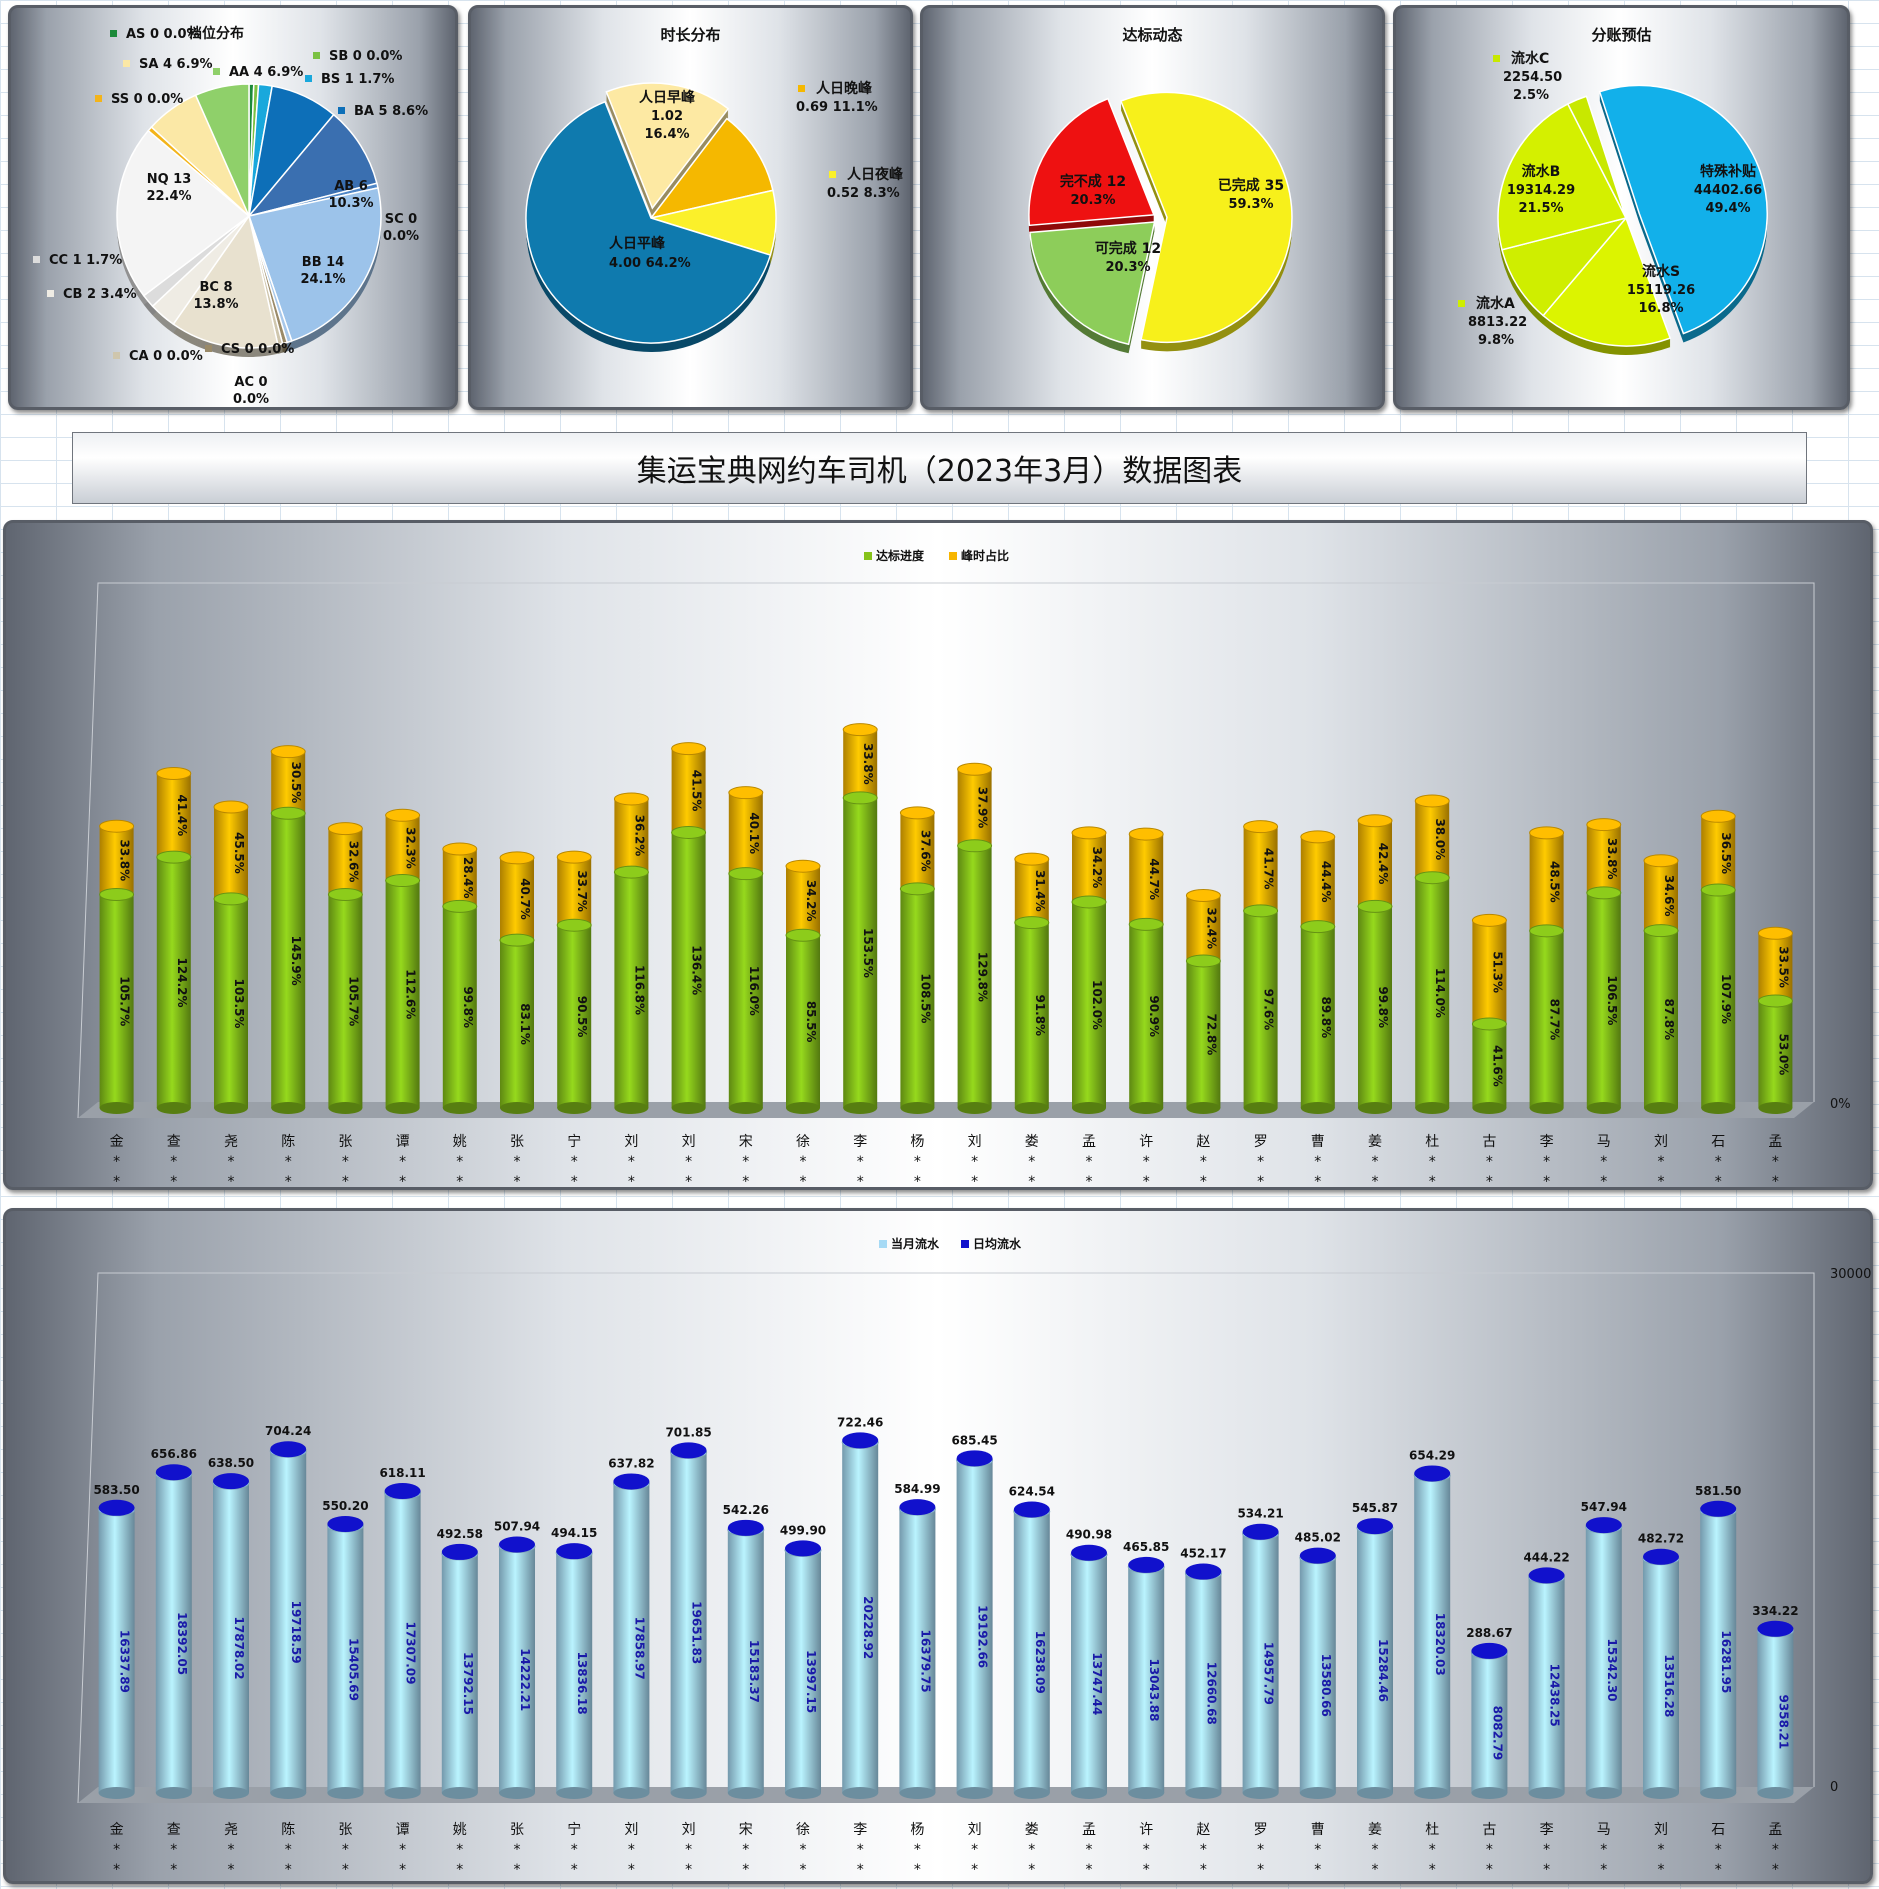  I want to click on pie-slice-完不成, so click(1091, 162).